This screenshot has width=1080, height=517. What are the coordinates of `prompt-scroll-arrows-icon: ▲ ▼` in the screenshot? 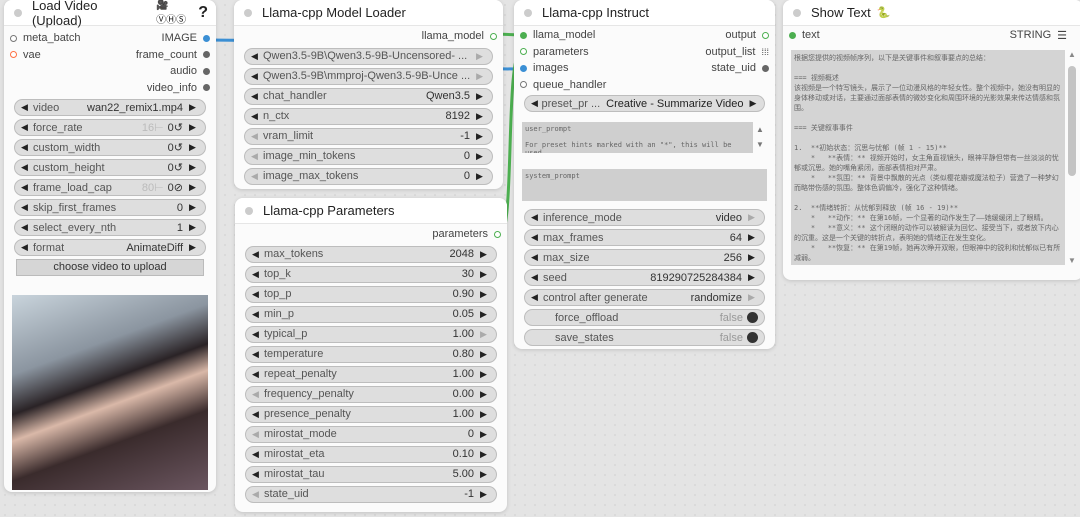 It's located at (760, 137).